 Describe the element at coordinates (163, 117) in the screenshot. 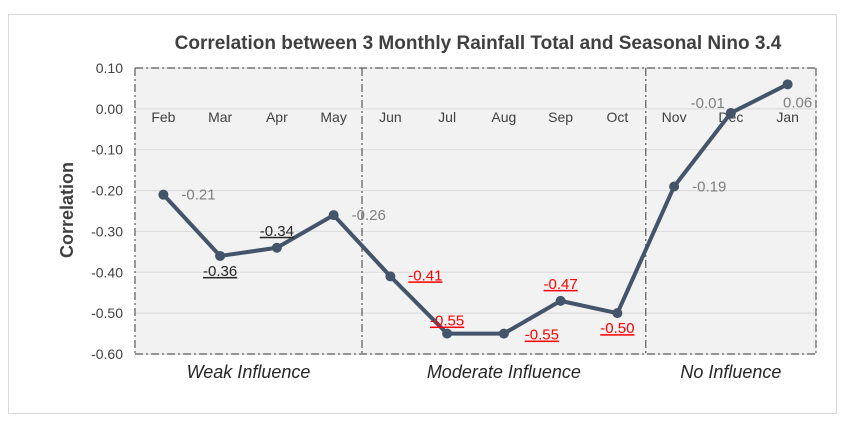

I see `x-tick-label: Feb` at that location.